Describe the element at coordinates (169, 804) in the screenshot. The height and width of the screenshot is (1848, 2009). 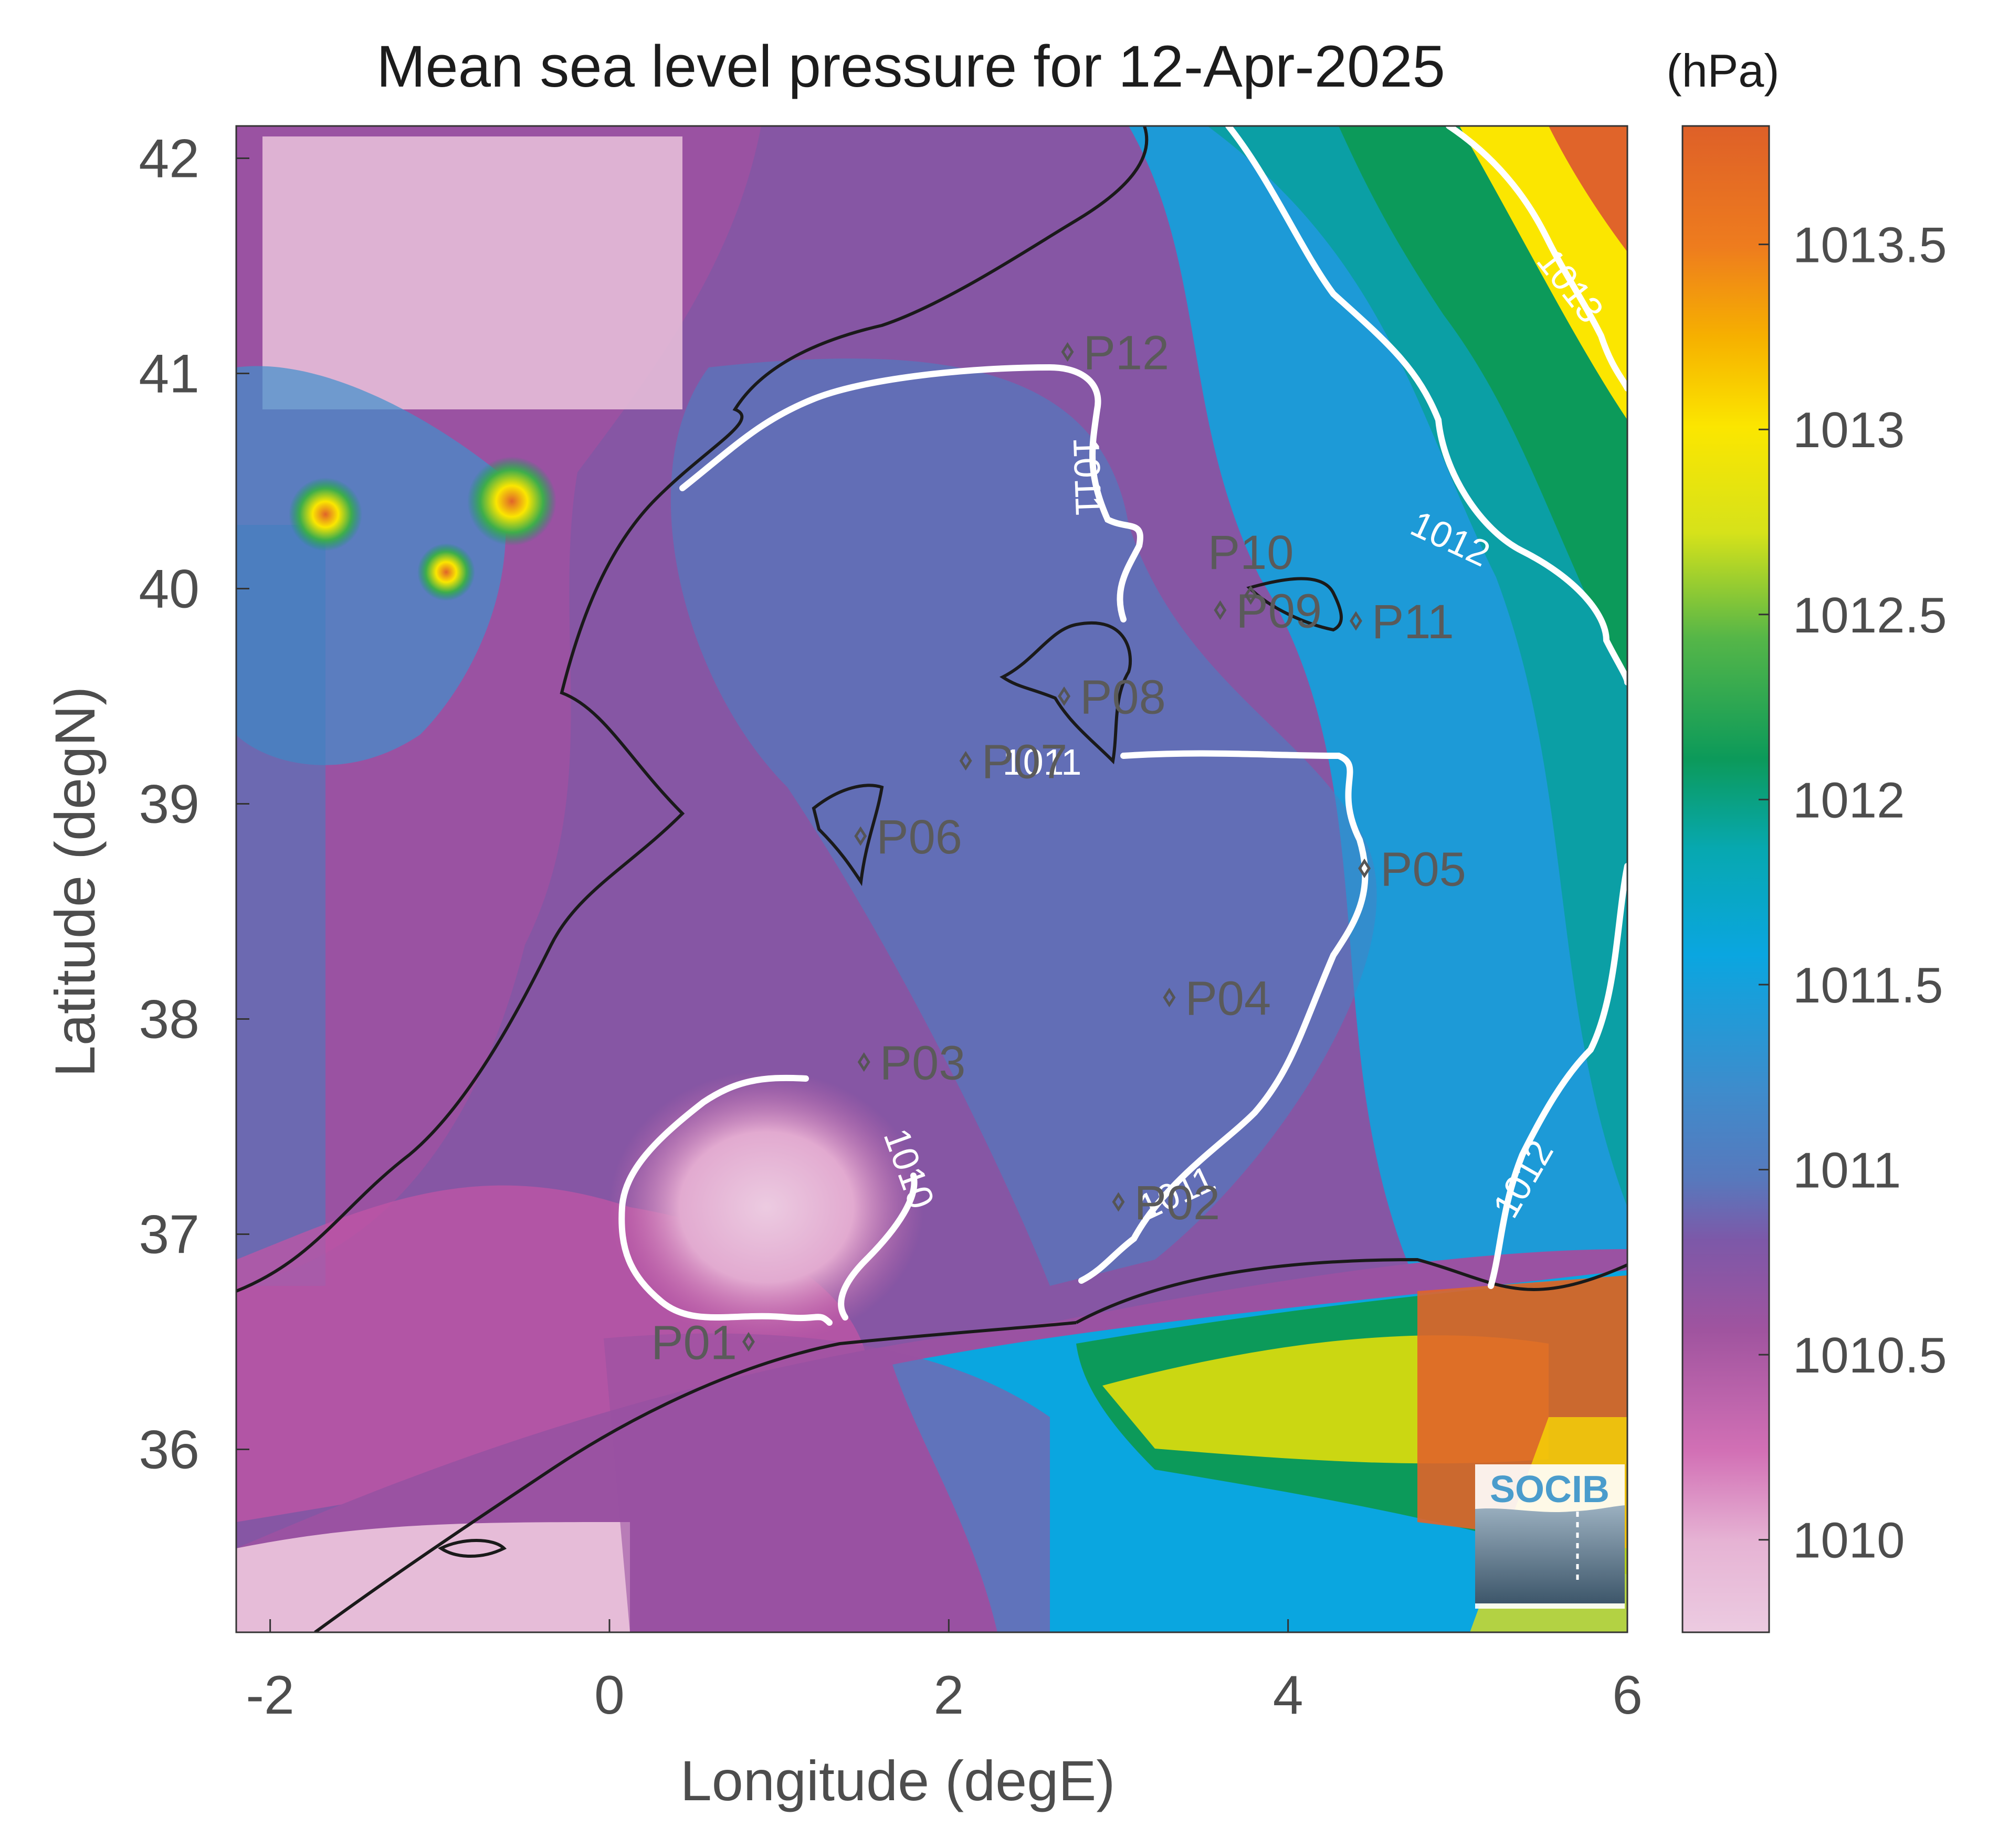
I see `y-tick-label: 39` at that location.